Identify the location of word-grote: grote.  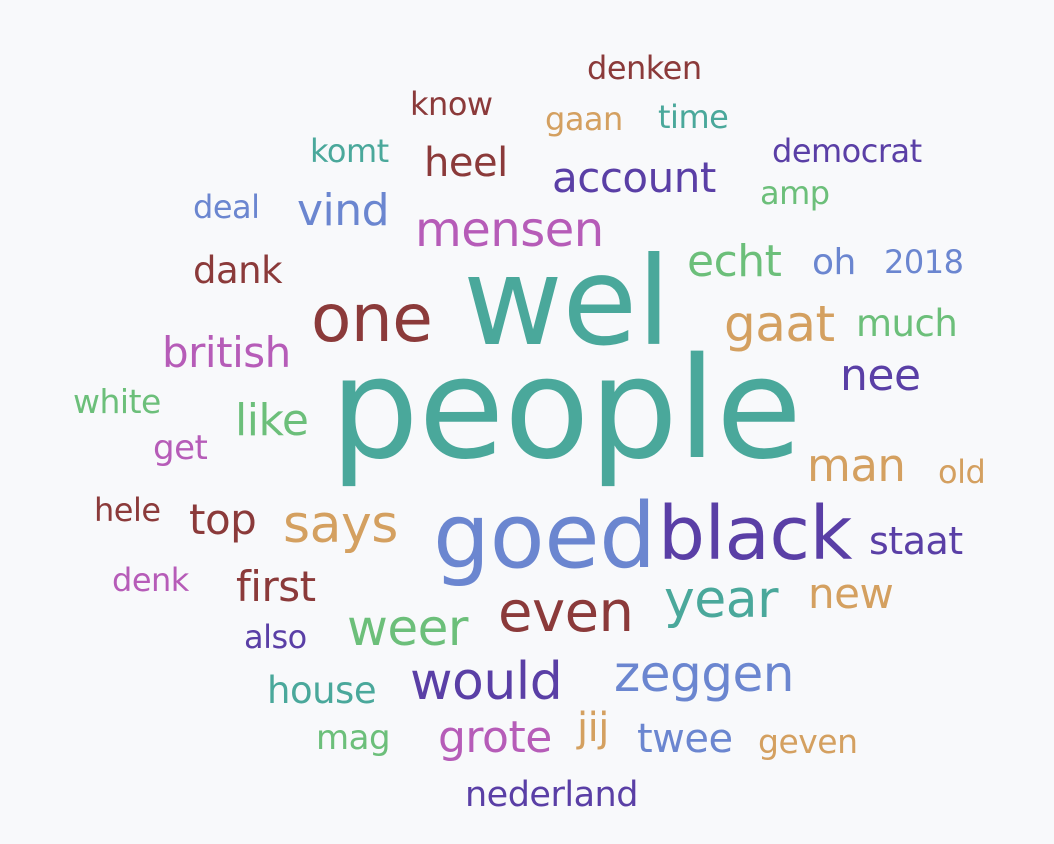
(495, 737).